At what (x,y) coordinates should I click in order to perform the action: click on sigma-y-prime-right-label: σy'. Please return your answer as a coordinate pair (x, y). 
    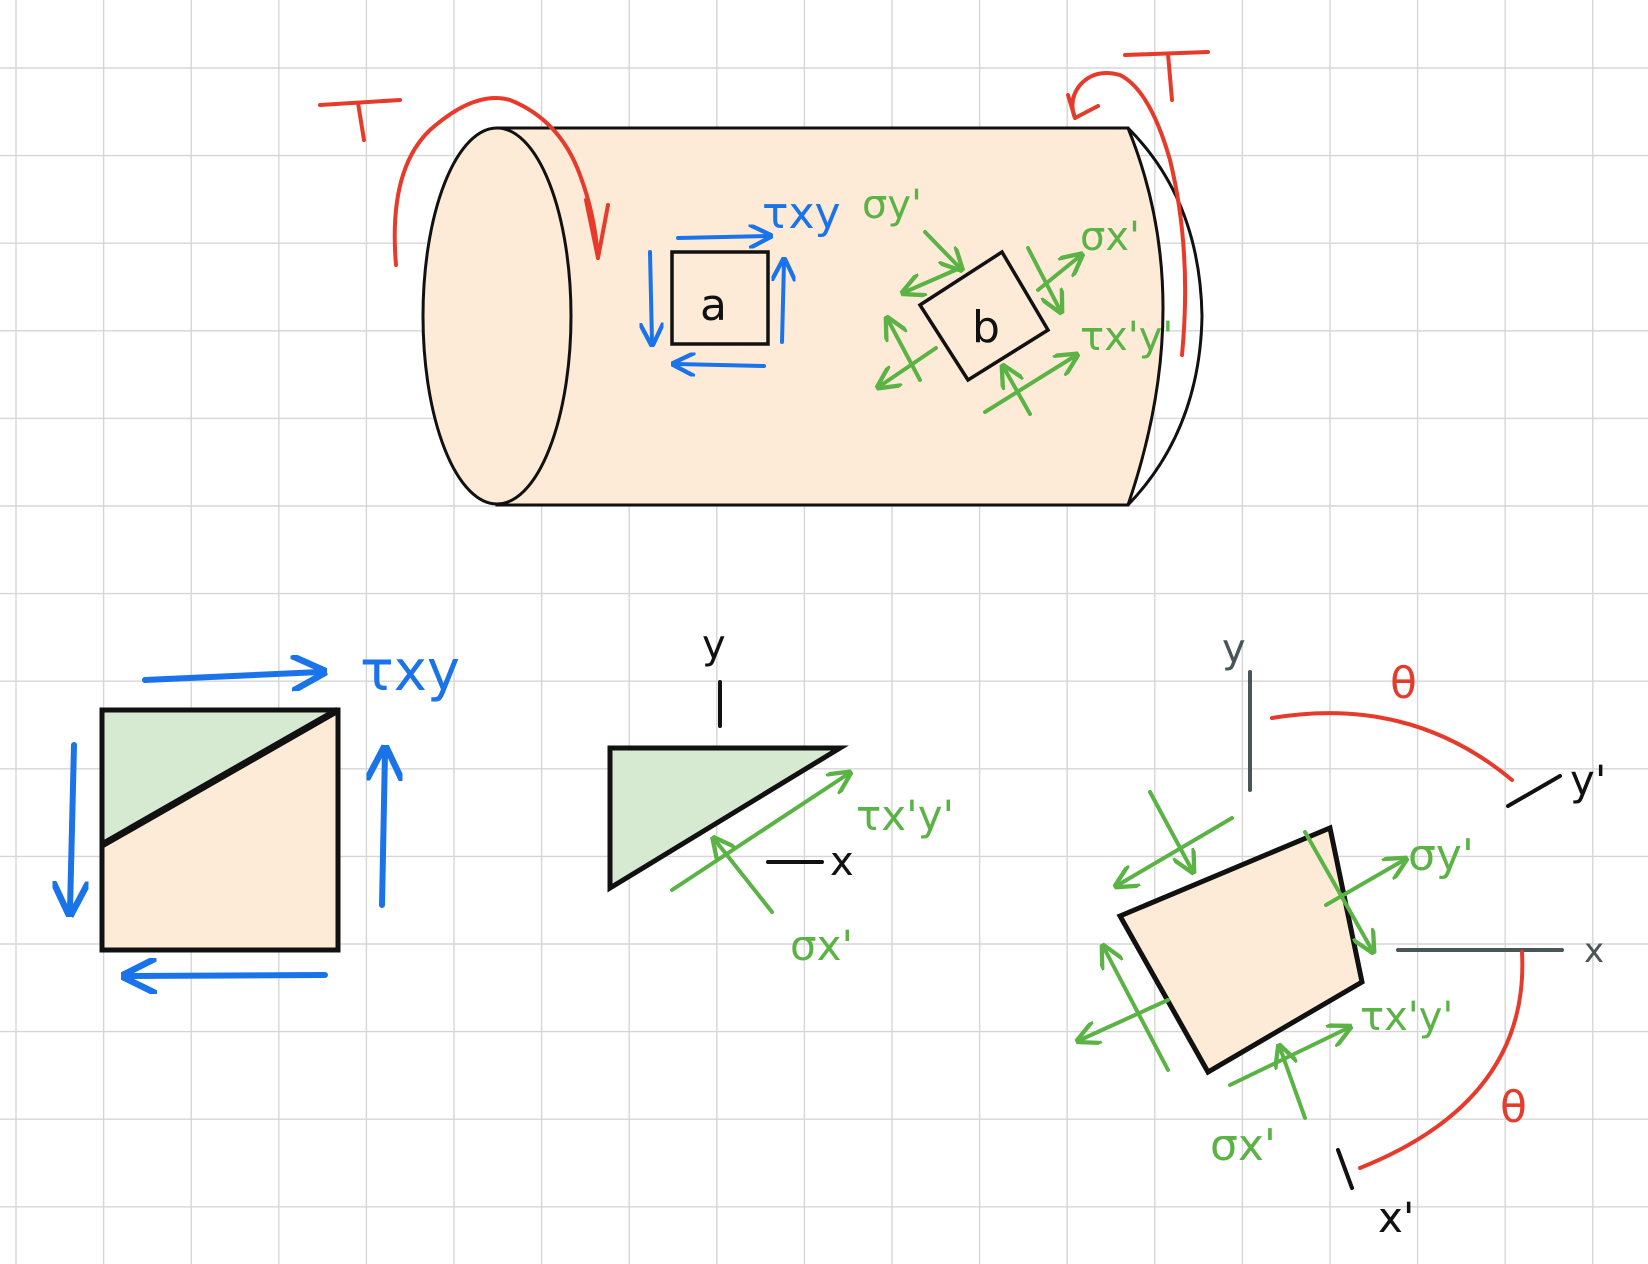
    Looking at the image, I should click on (1441, 855).